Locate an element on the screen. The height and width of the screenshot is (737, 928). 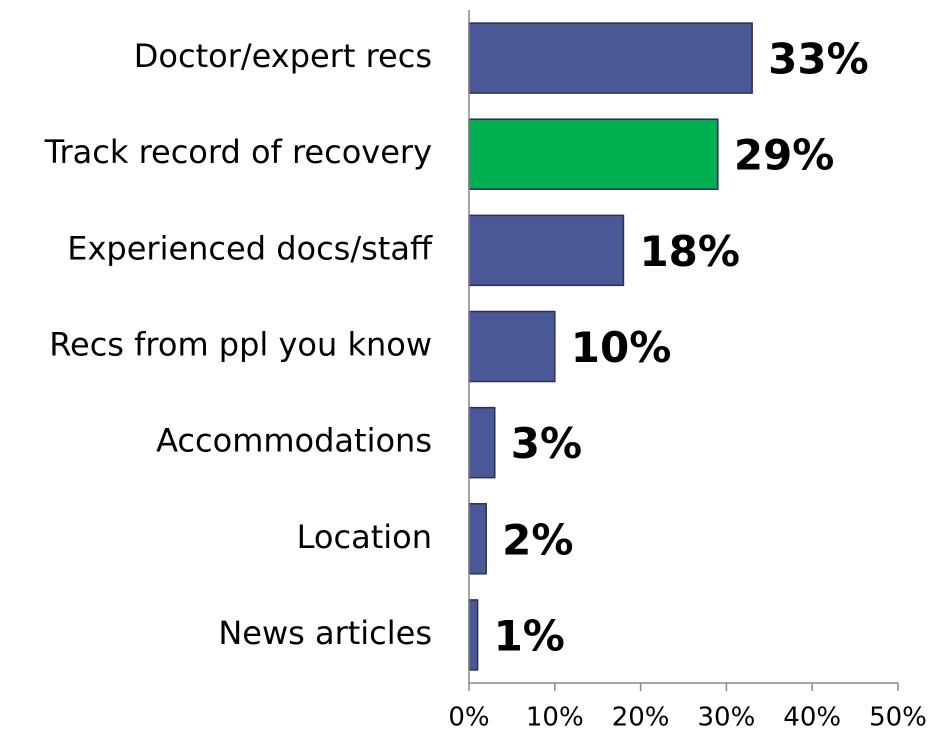
category-label: Location is located at coordinates (364, 537).